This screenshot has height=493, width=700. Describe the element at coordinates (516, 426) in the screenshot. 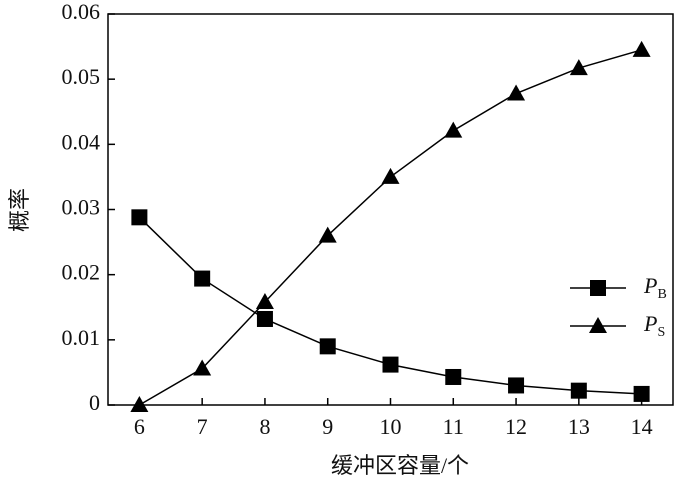

I see `x-tick-label: 12` at that location.